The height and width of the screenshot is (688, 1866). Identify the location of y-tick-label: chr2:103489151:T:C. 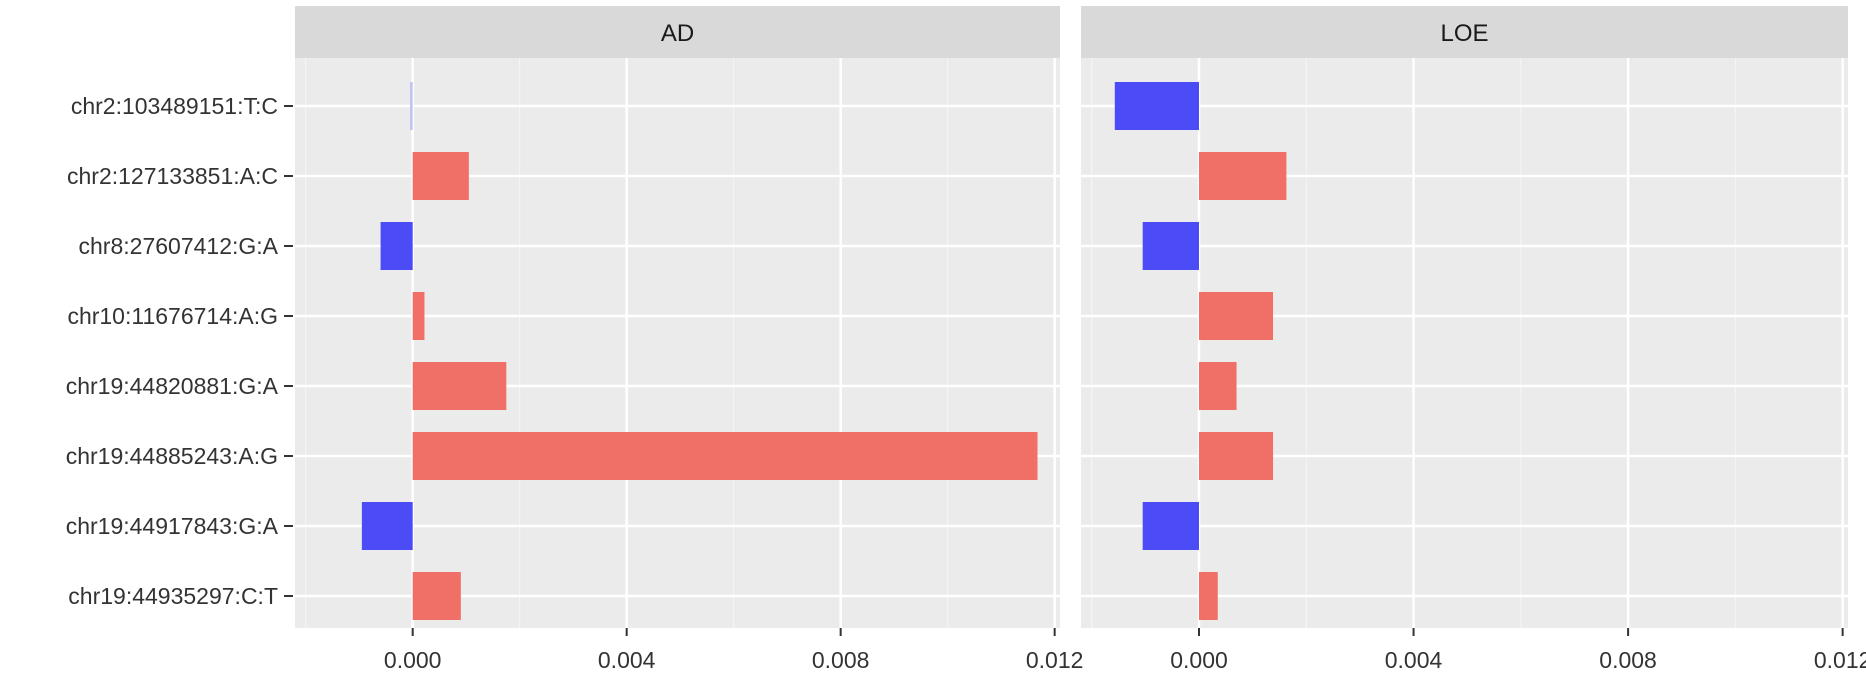
(174, 106).